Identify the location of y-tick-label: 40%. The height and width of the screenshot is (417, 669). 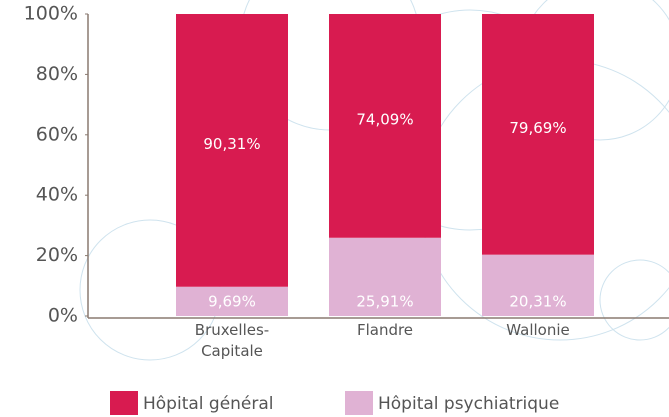
(57, 195).